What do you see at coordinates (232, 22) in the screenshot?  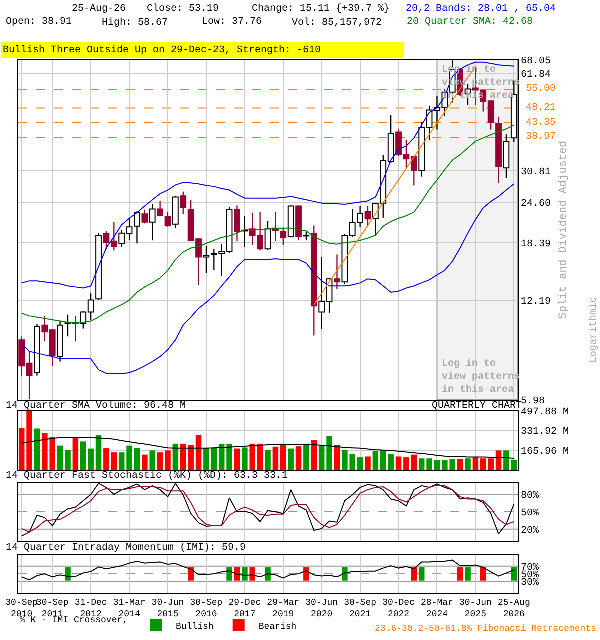 I see `text: Low: 37.76` at bounding box center [232, 22].